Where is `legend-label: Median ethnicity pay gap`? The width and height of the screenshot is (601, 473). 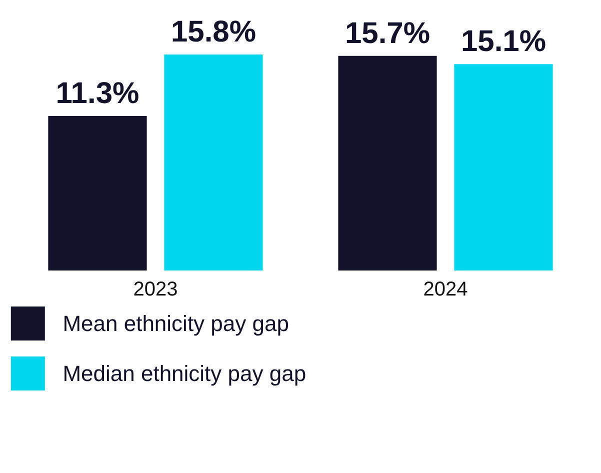 legend-label: Median ethnicity pay gap is located at coordinates (184, 373).